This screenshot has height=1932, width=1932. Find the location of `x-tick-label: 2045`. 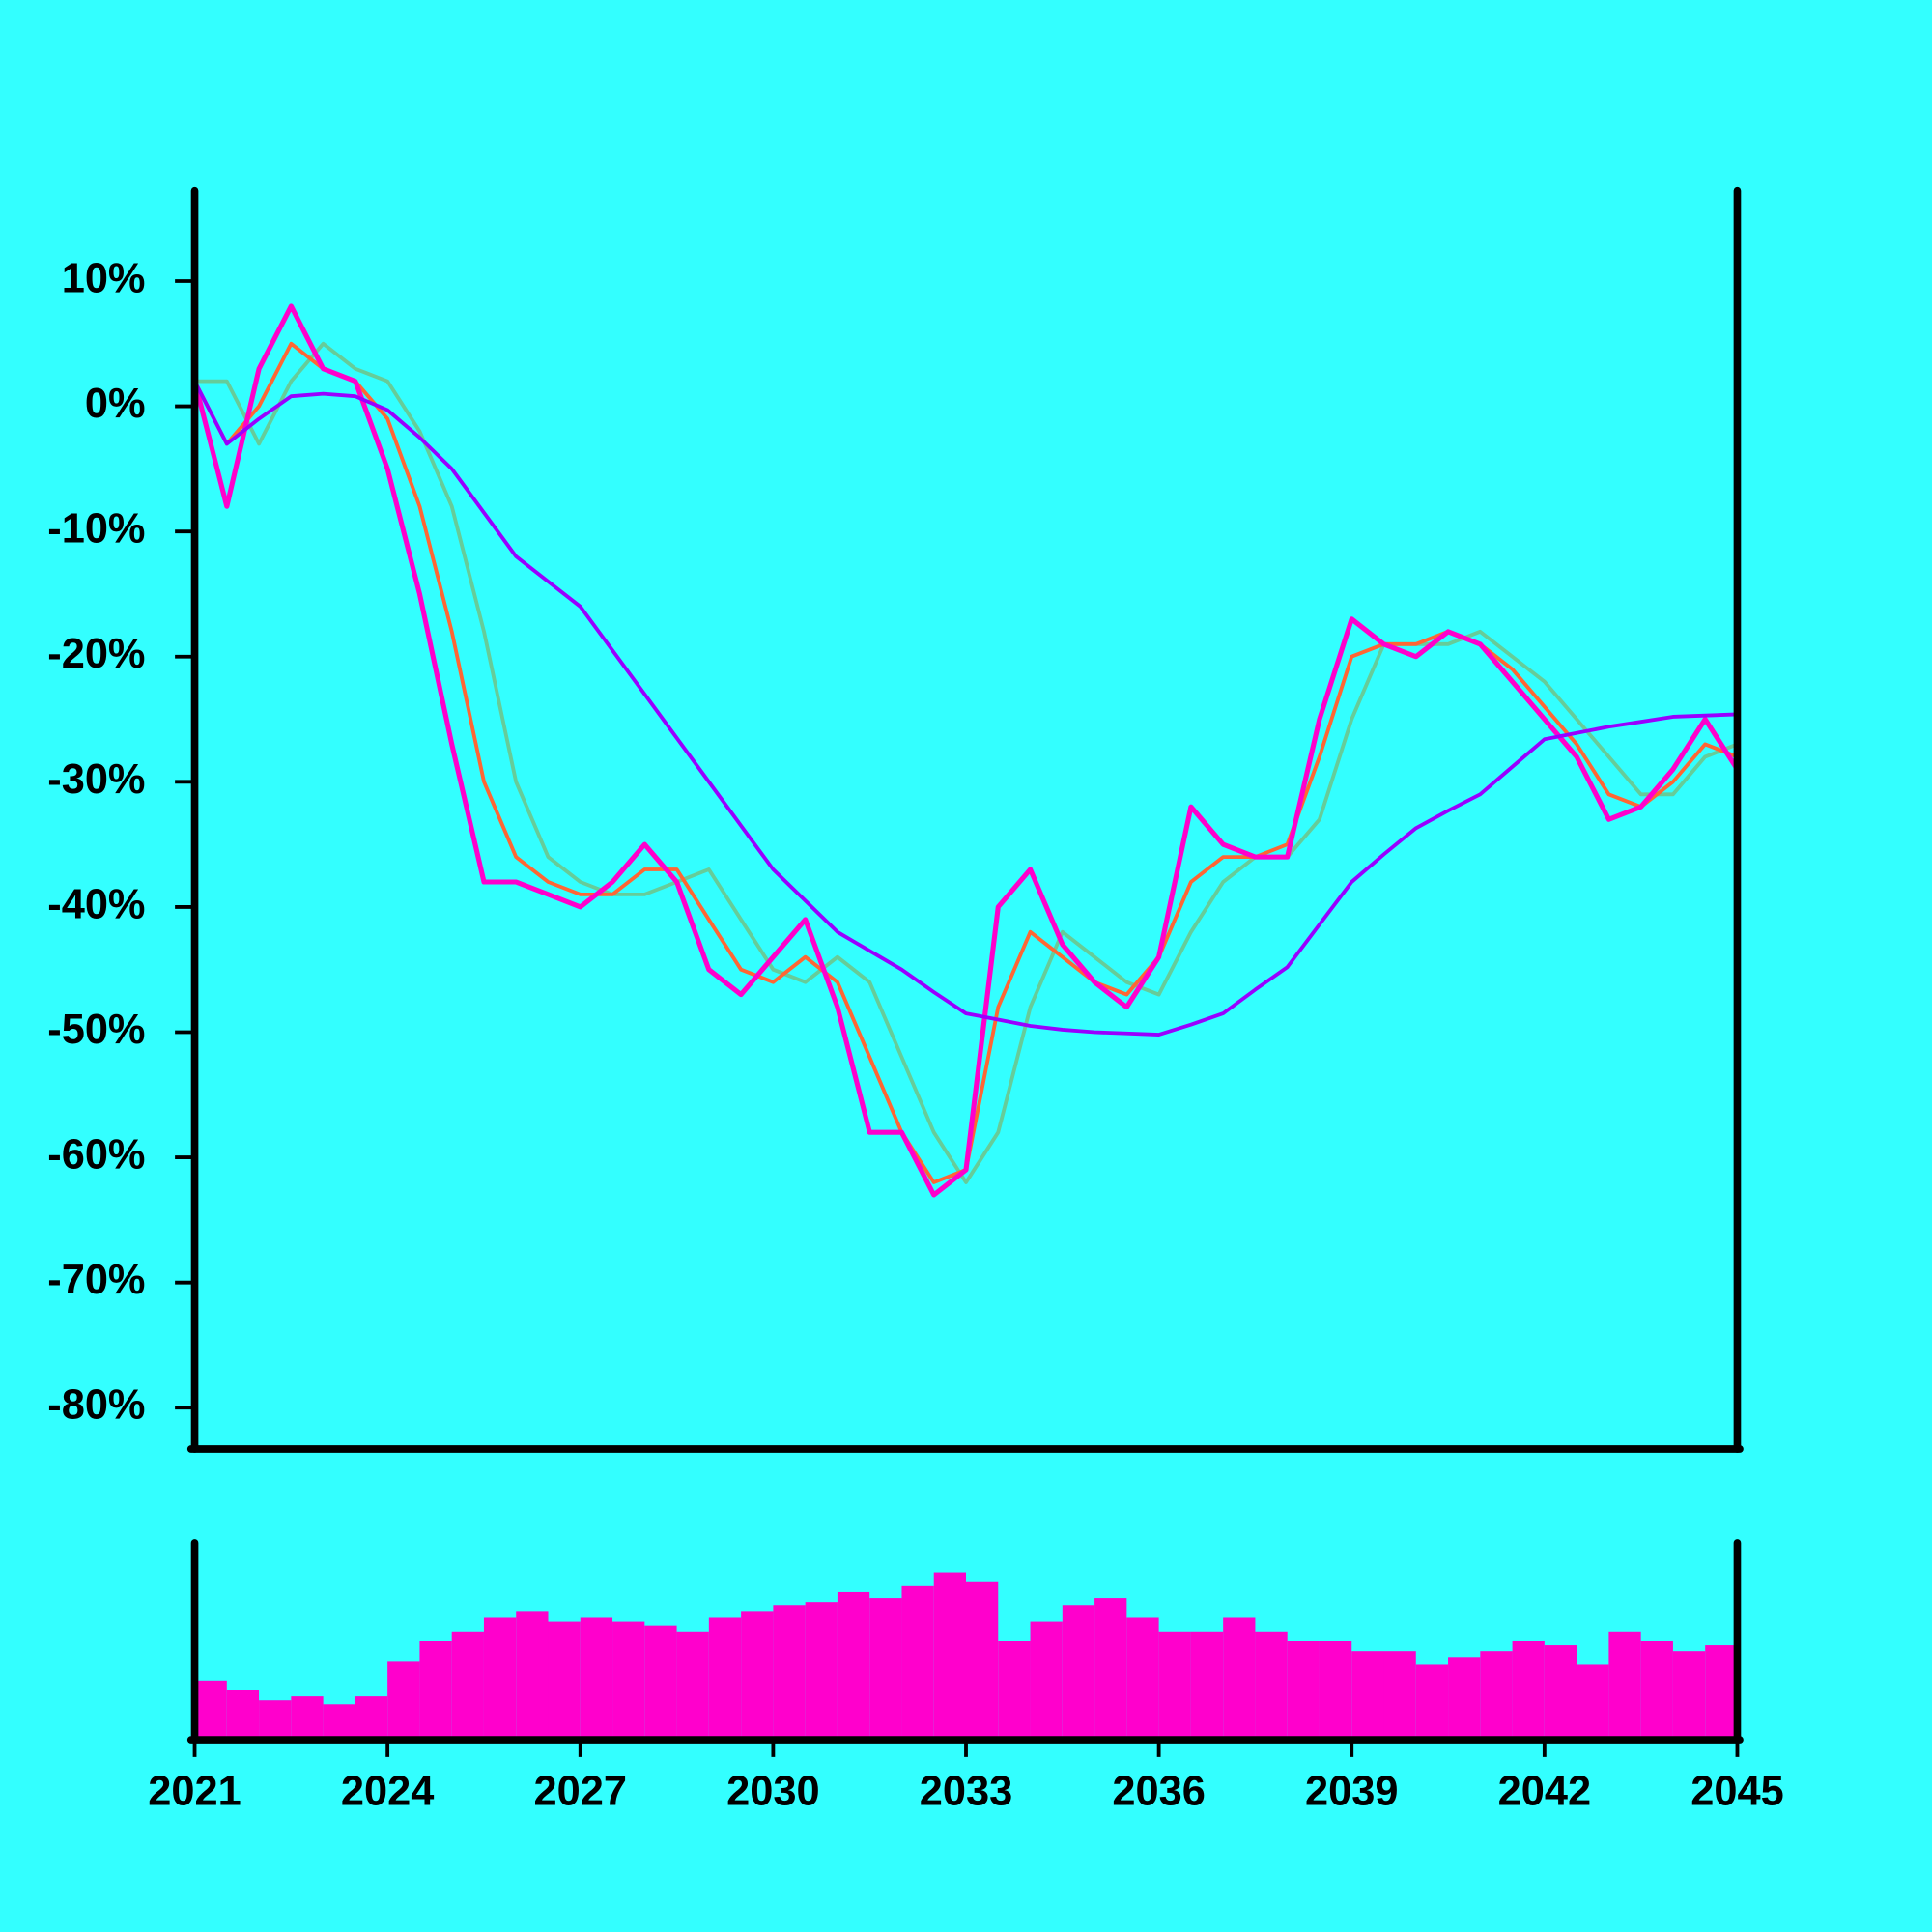

x-tick-label: 2045 is located at coordinates (1736, 1792).